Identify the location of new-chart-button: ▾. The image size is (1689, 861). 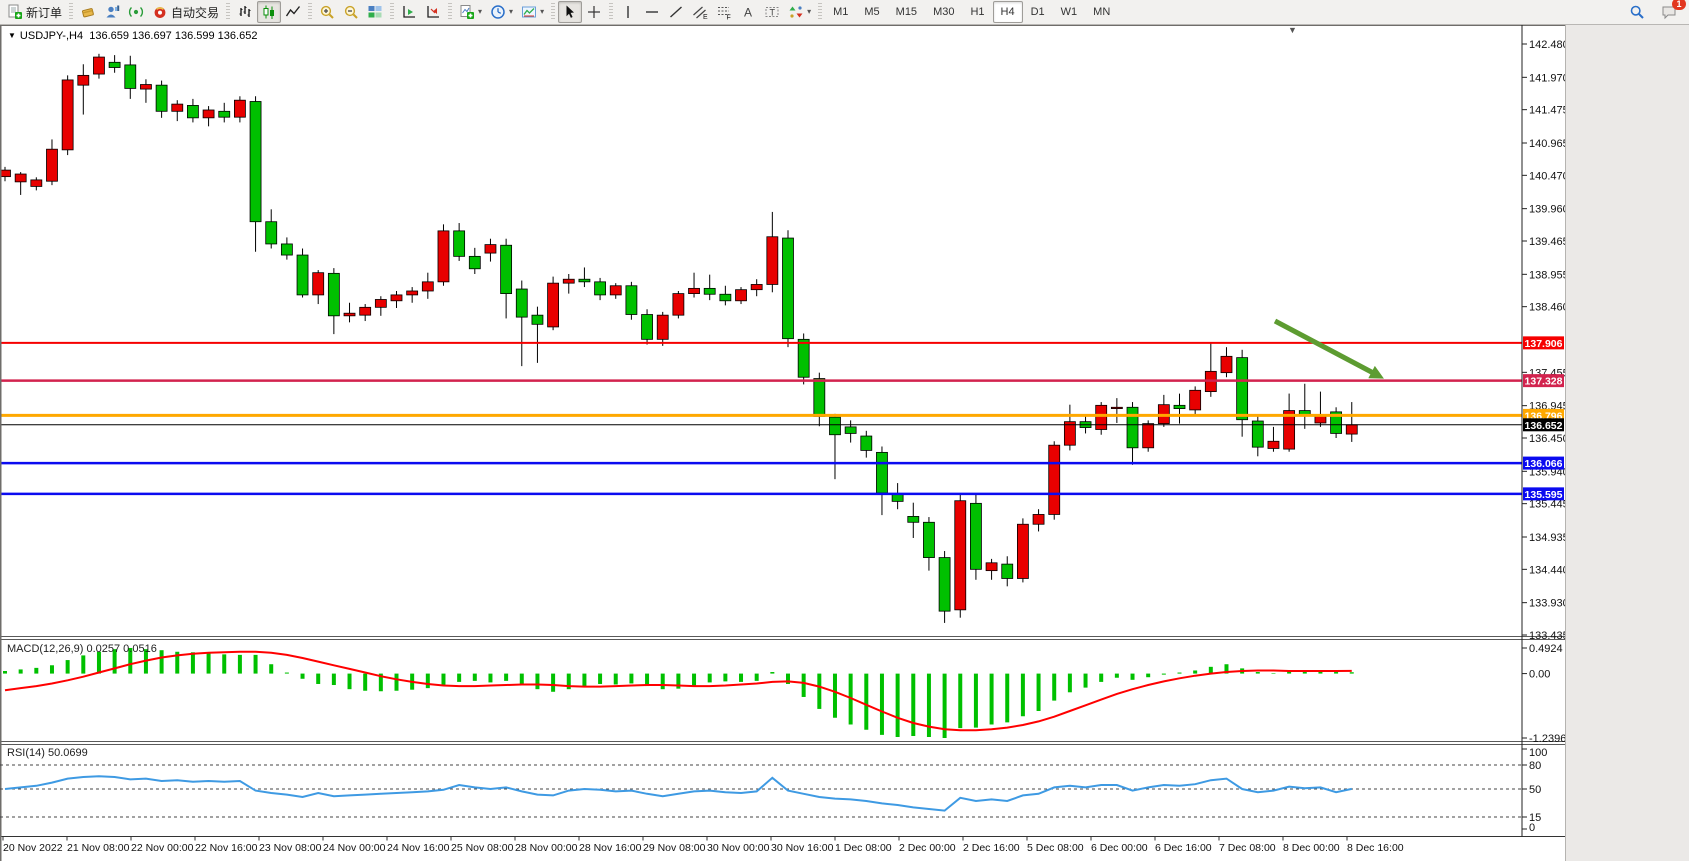
(470, 12).